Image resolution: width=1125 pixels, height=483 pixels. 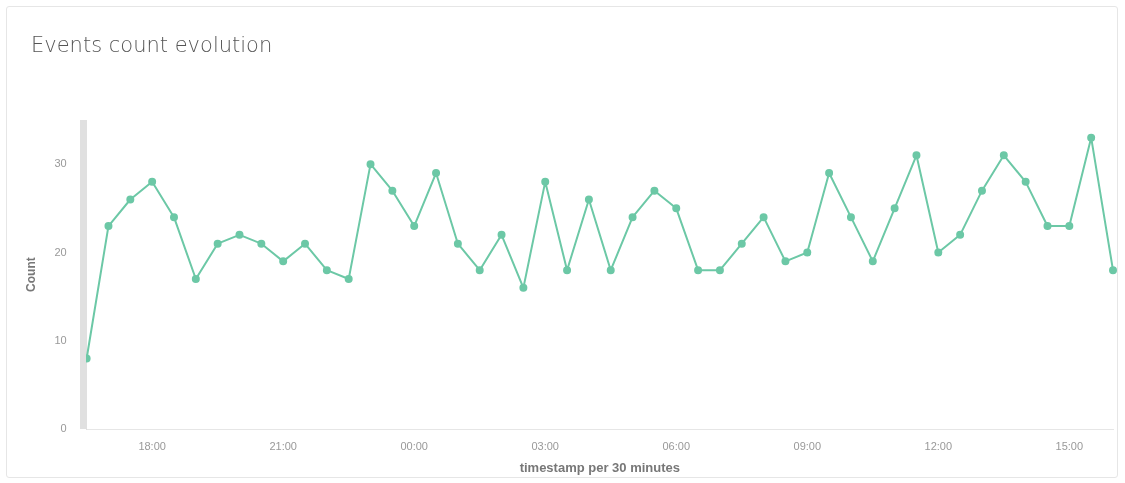 I want to click on x-tick-label: 12:00, so click(x=938, y=445).